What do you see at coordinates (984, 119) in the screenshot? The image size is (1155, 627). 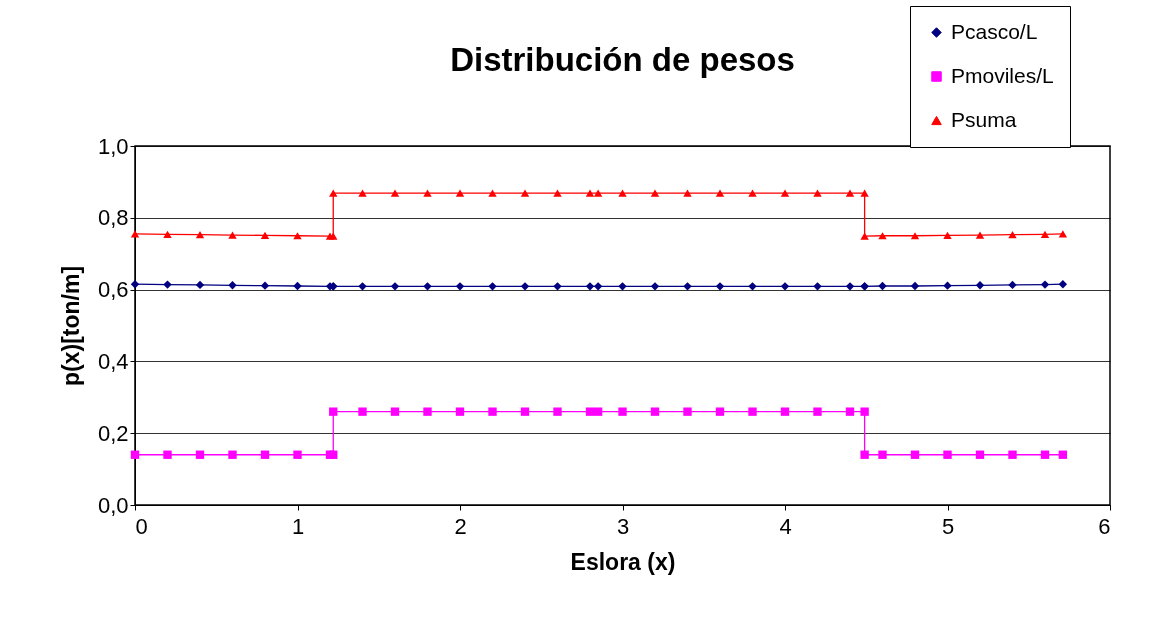 I see `legend-label: Psuma` at bounding box center [984, 119].